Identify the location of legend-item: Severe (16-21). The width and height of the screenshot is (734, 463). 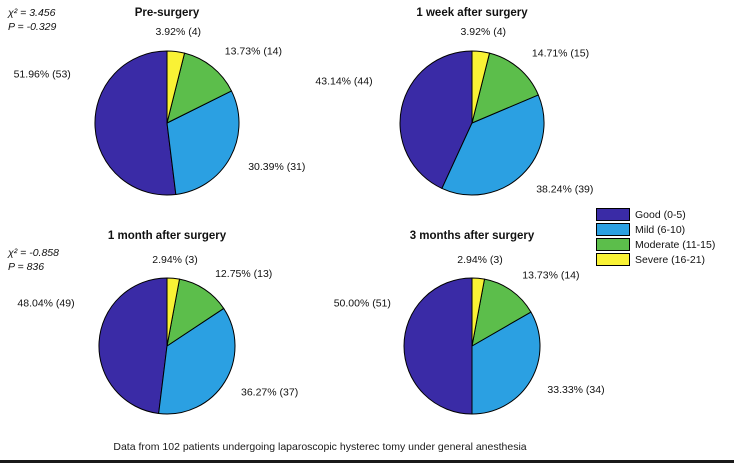
(655, 259).